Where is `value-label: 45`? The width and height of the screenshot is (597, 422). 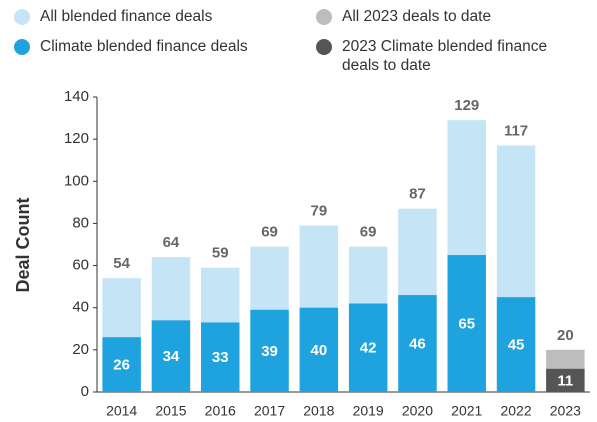
value-label: 45 is located at coordinates (516, 345).